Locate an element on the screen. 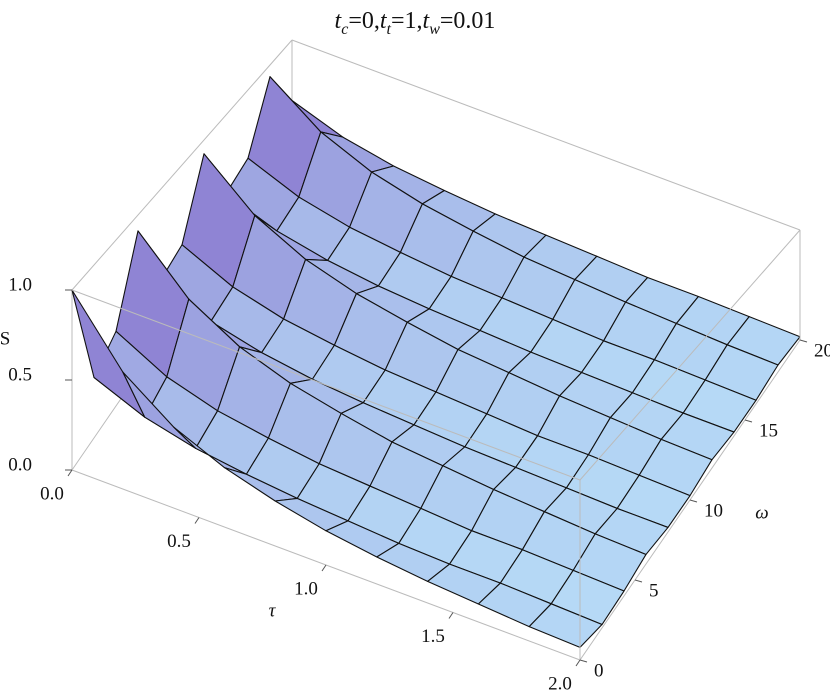  x-tick-label: 0.0 is located at coordinates (52, 493).